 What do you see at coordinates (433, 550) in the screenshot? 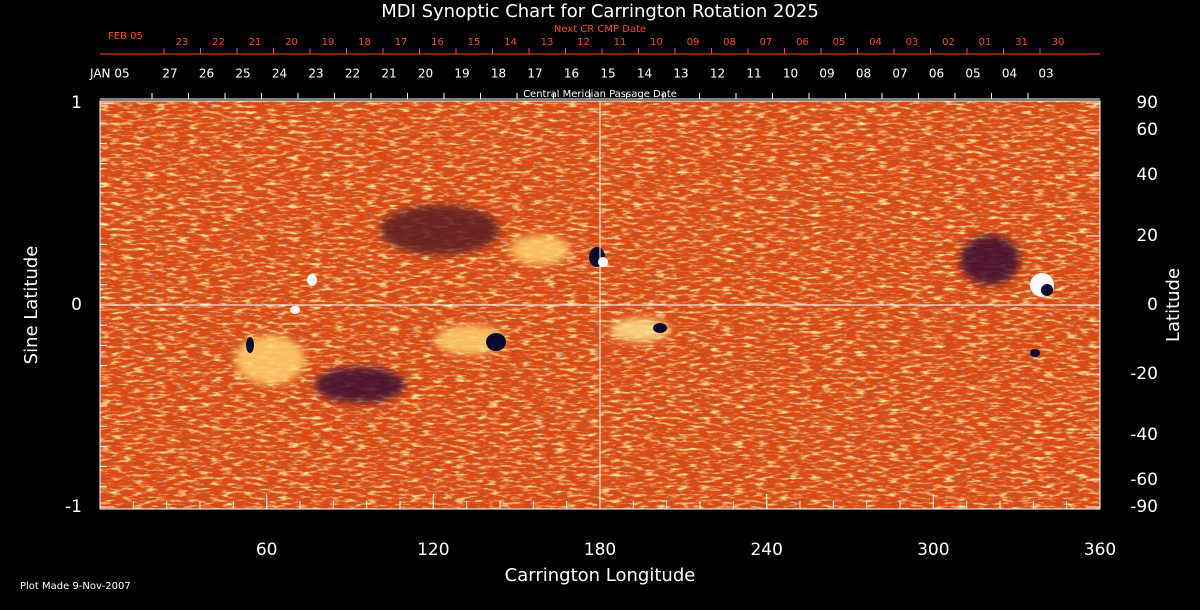
I see `x-tick-label: 120` at bounding box center [433, 550].